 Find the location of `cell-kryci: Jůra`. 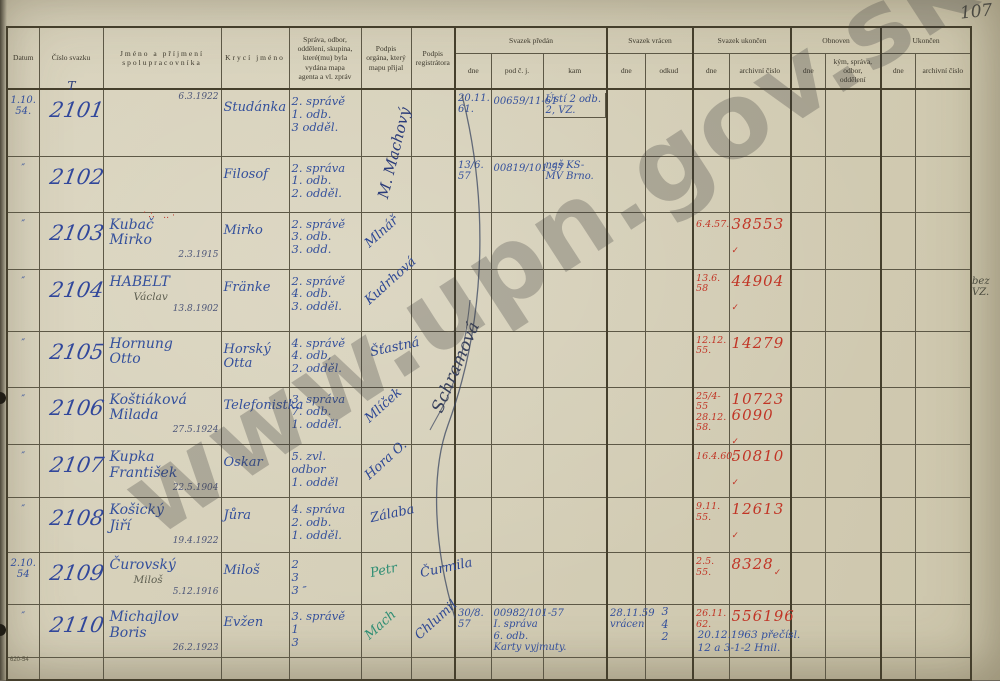

cell-kryci: Jůra is located at coordinates (255, 525).